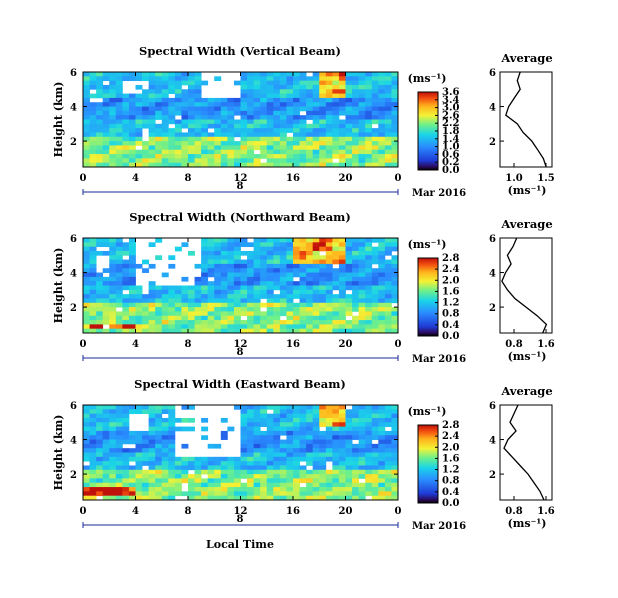 This screenshot has height=598, width=618. What do you see at coordinates (527, 356) in the screenshot?
I see `average-x-label: (ms⁻¹)` at bounding box center [527, 356].